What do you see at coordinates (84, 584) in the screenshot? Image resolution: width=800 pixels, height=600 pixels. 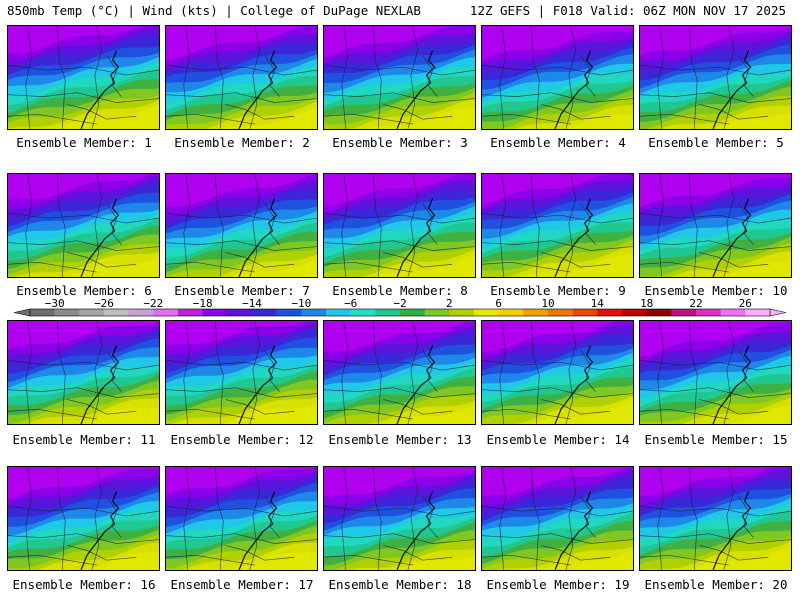 I see `ensemble-member-label: Ensemble Member: 16` at bounding box center [84, 584].